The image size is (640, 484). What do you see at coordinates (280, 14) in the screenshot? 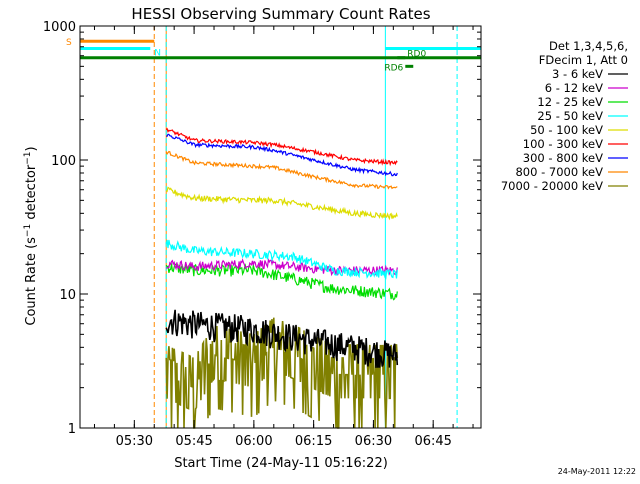
I see `chart-title: HESSI Observing Summary Count Rates` at bounding box center [280, 14].